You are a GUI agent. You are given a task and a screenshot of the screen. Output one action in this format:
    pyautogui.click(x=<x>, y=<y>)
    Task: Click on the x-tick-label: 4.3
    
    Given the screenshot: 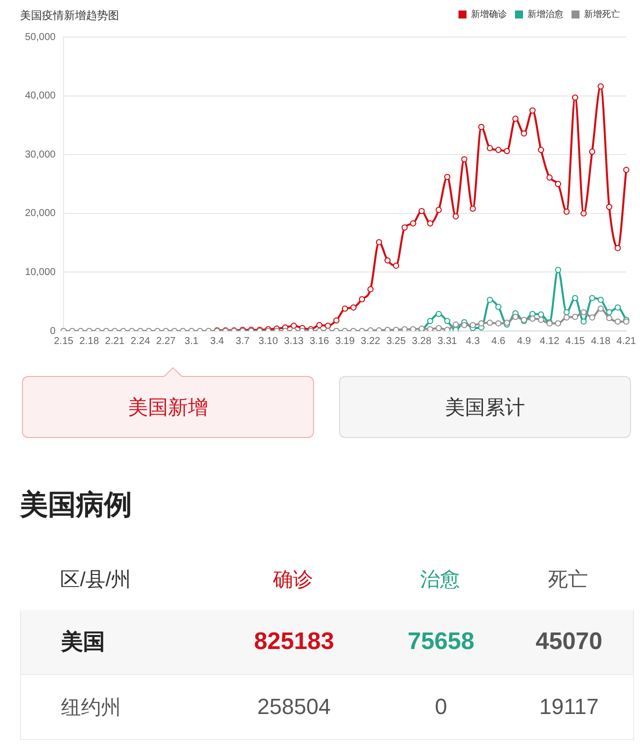 What is the action you would take?
    pyautogui.click(x=473, y=341)
    